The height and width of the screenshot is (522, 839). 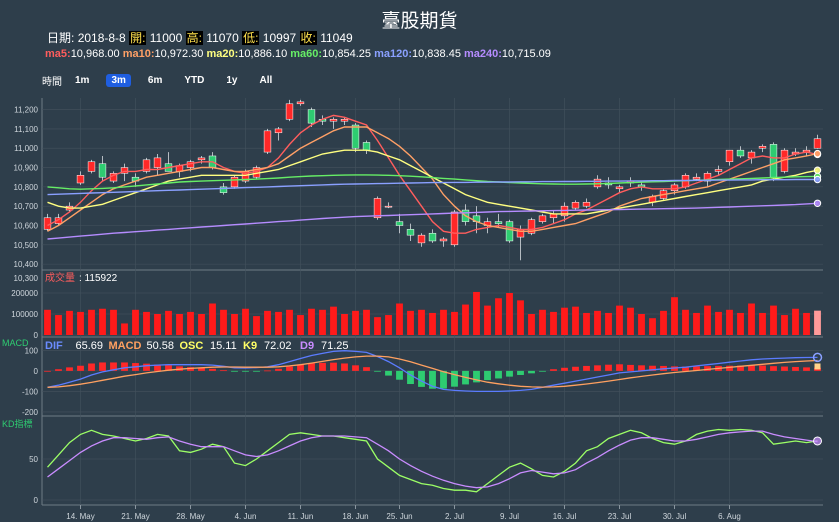 What do you see at coordinates (432, 371) in the screenshot?
I see `dif-line` at bounding box center [432, 371].